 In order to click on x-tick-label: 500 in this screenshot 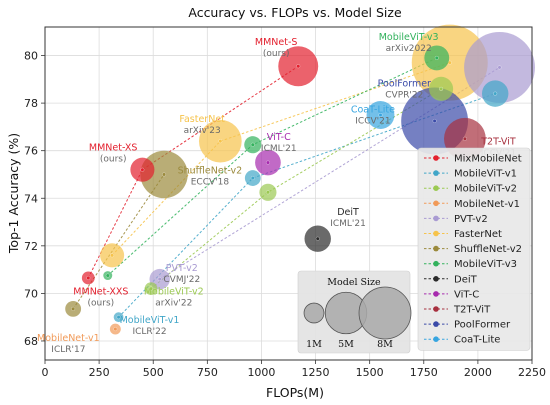, I will do `click(153, 372)`.